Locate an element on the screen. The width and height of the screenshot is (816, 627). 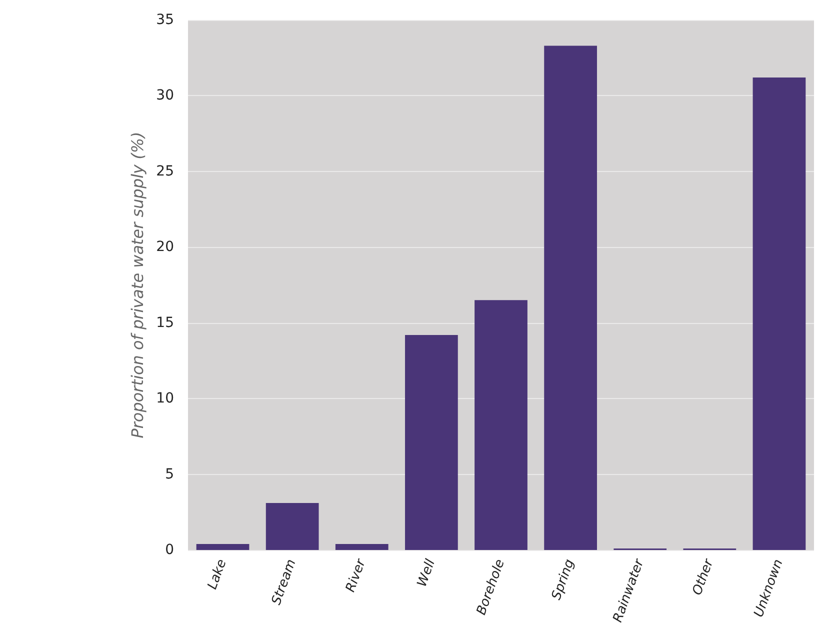
y-tick-label: 15 is located at coordinates (165, 322).